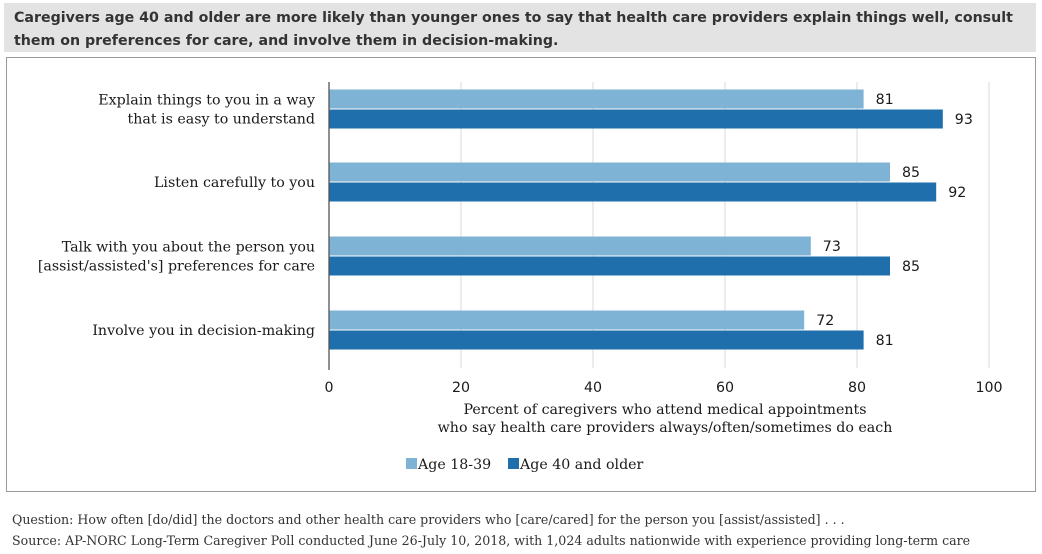  I want to click on x-tick-label-0: 0, so click(328, 388).